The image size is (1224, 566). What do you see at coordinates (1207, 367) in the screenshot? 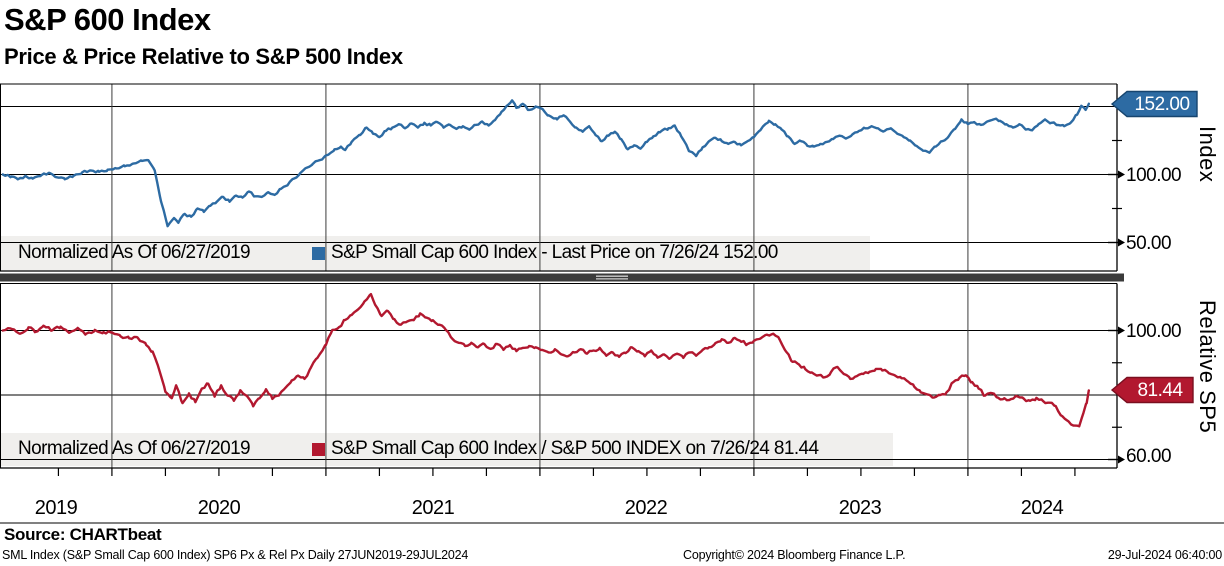
I see `axis-title-relative-sp5: Relative SP5` at bounding box center [1207, 367].